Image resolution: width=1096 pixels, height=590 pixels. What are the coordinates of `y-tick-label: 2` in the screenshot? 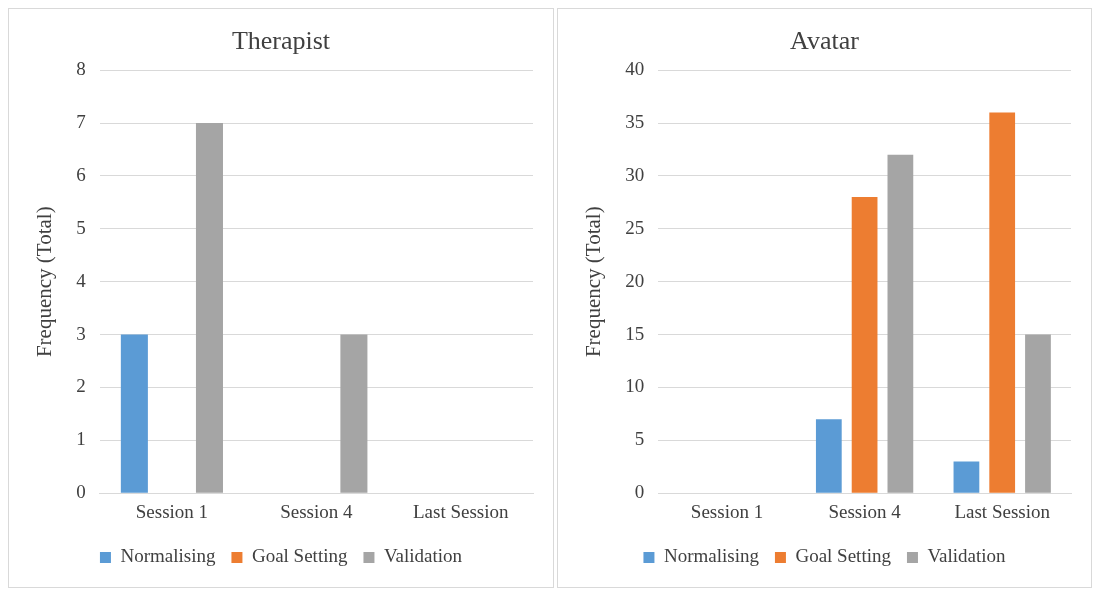 It's located at (81, 386).